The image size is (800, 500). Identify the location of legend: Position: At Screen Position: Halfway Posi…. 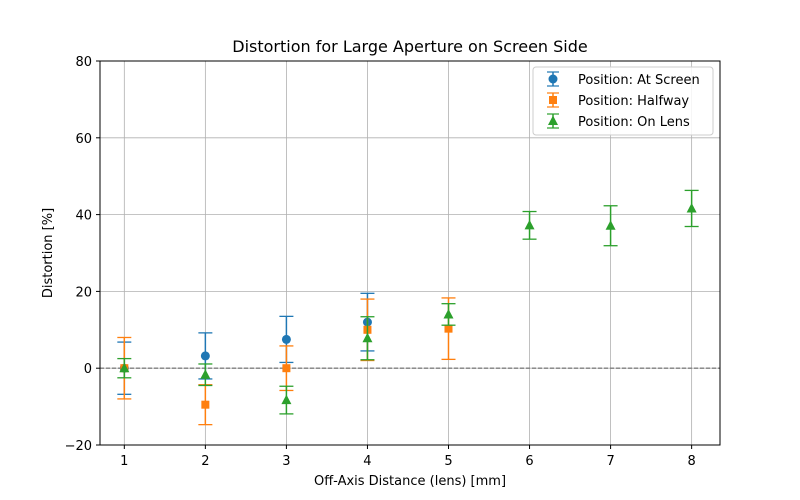
(623, 101).